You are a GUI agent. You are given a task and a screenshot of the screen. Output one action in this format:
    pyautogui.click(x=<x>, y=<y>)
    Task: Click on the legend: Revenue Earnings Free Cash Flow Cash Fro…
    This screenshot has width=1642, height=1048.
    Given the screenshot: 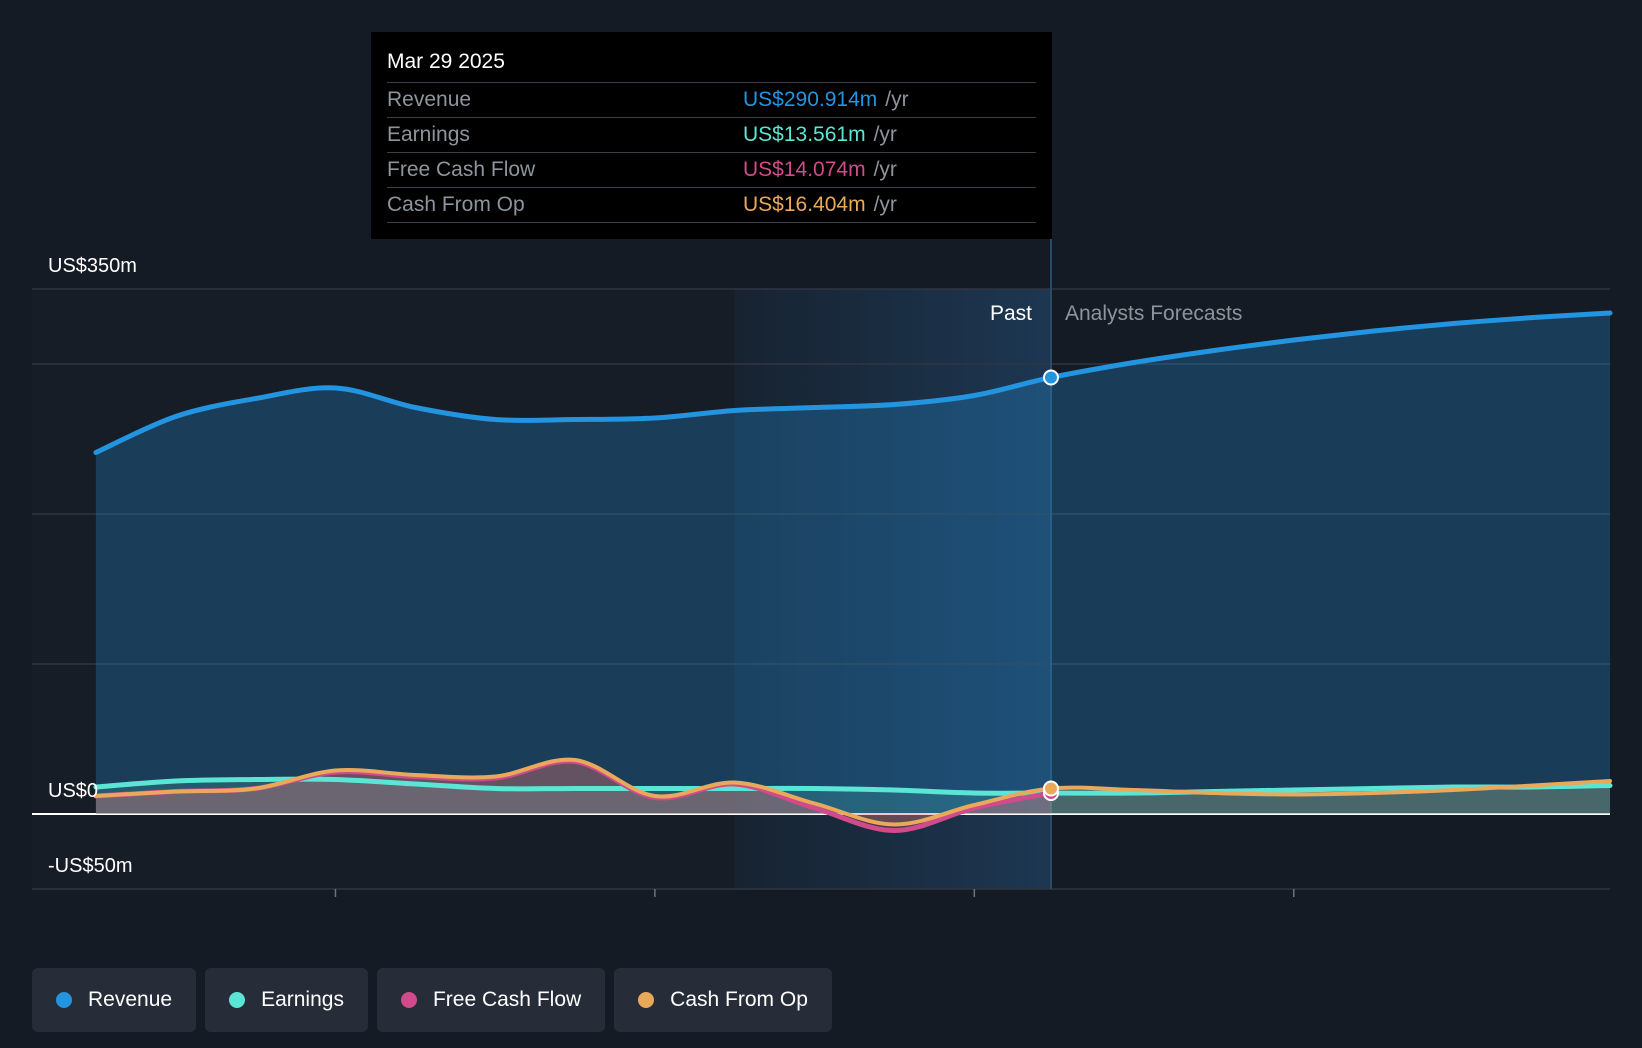 What is the action you would take?
    pyautogui.click(x=432, y=1000)
    